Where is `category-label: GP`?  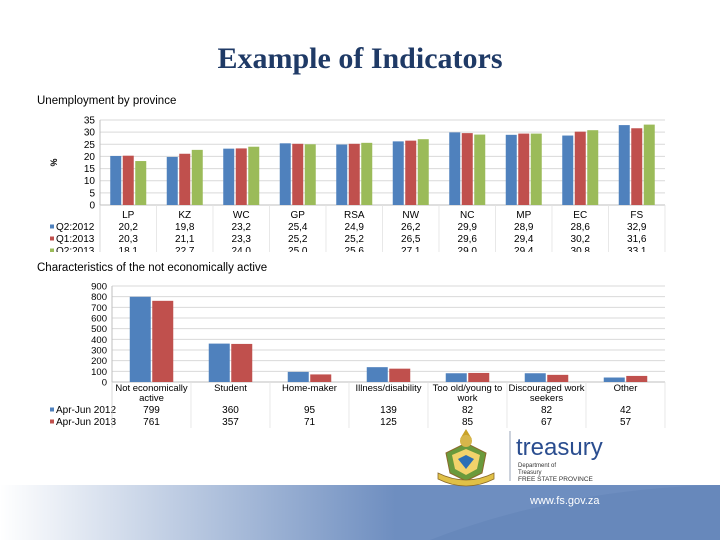 category-label: GP is located at coordinates (298, 215).